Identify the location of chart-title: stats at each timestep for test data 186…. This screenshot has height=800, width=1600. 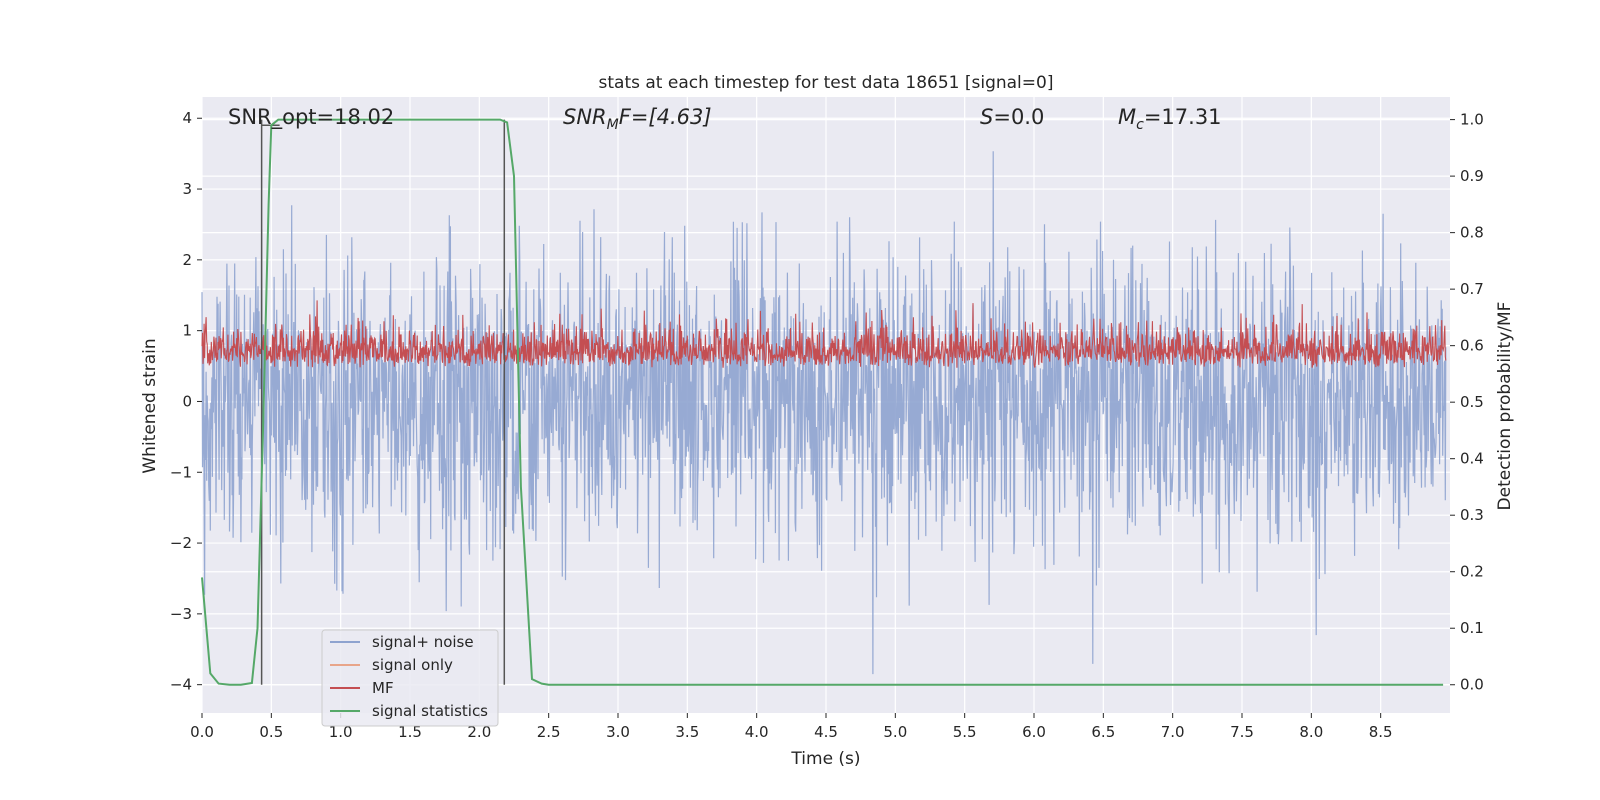
(826, 83).